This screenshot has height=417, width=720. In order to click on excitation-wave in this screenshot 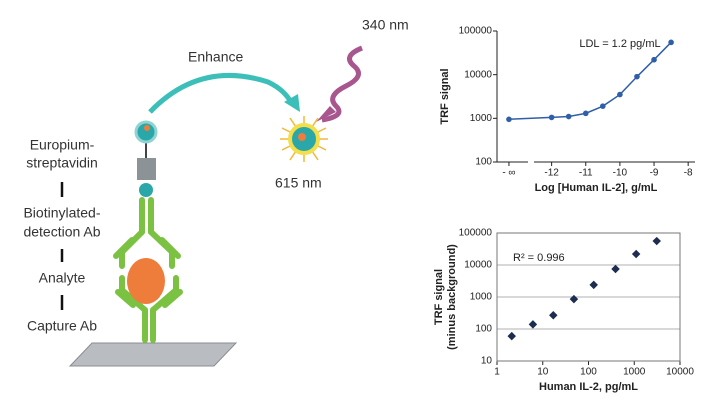, I will do `click(342, 84)`.